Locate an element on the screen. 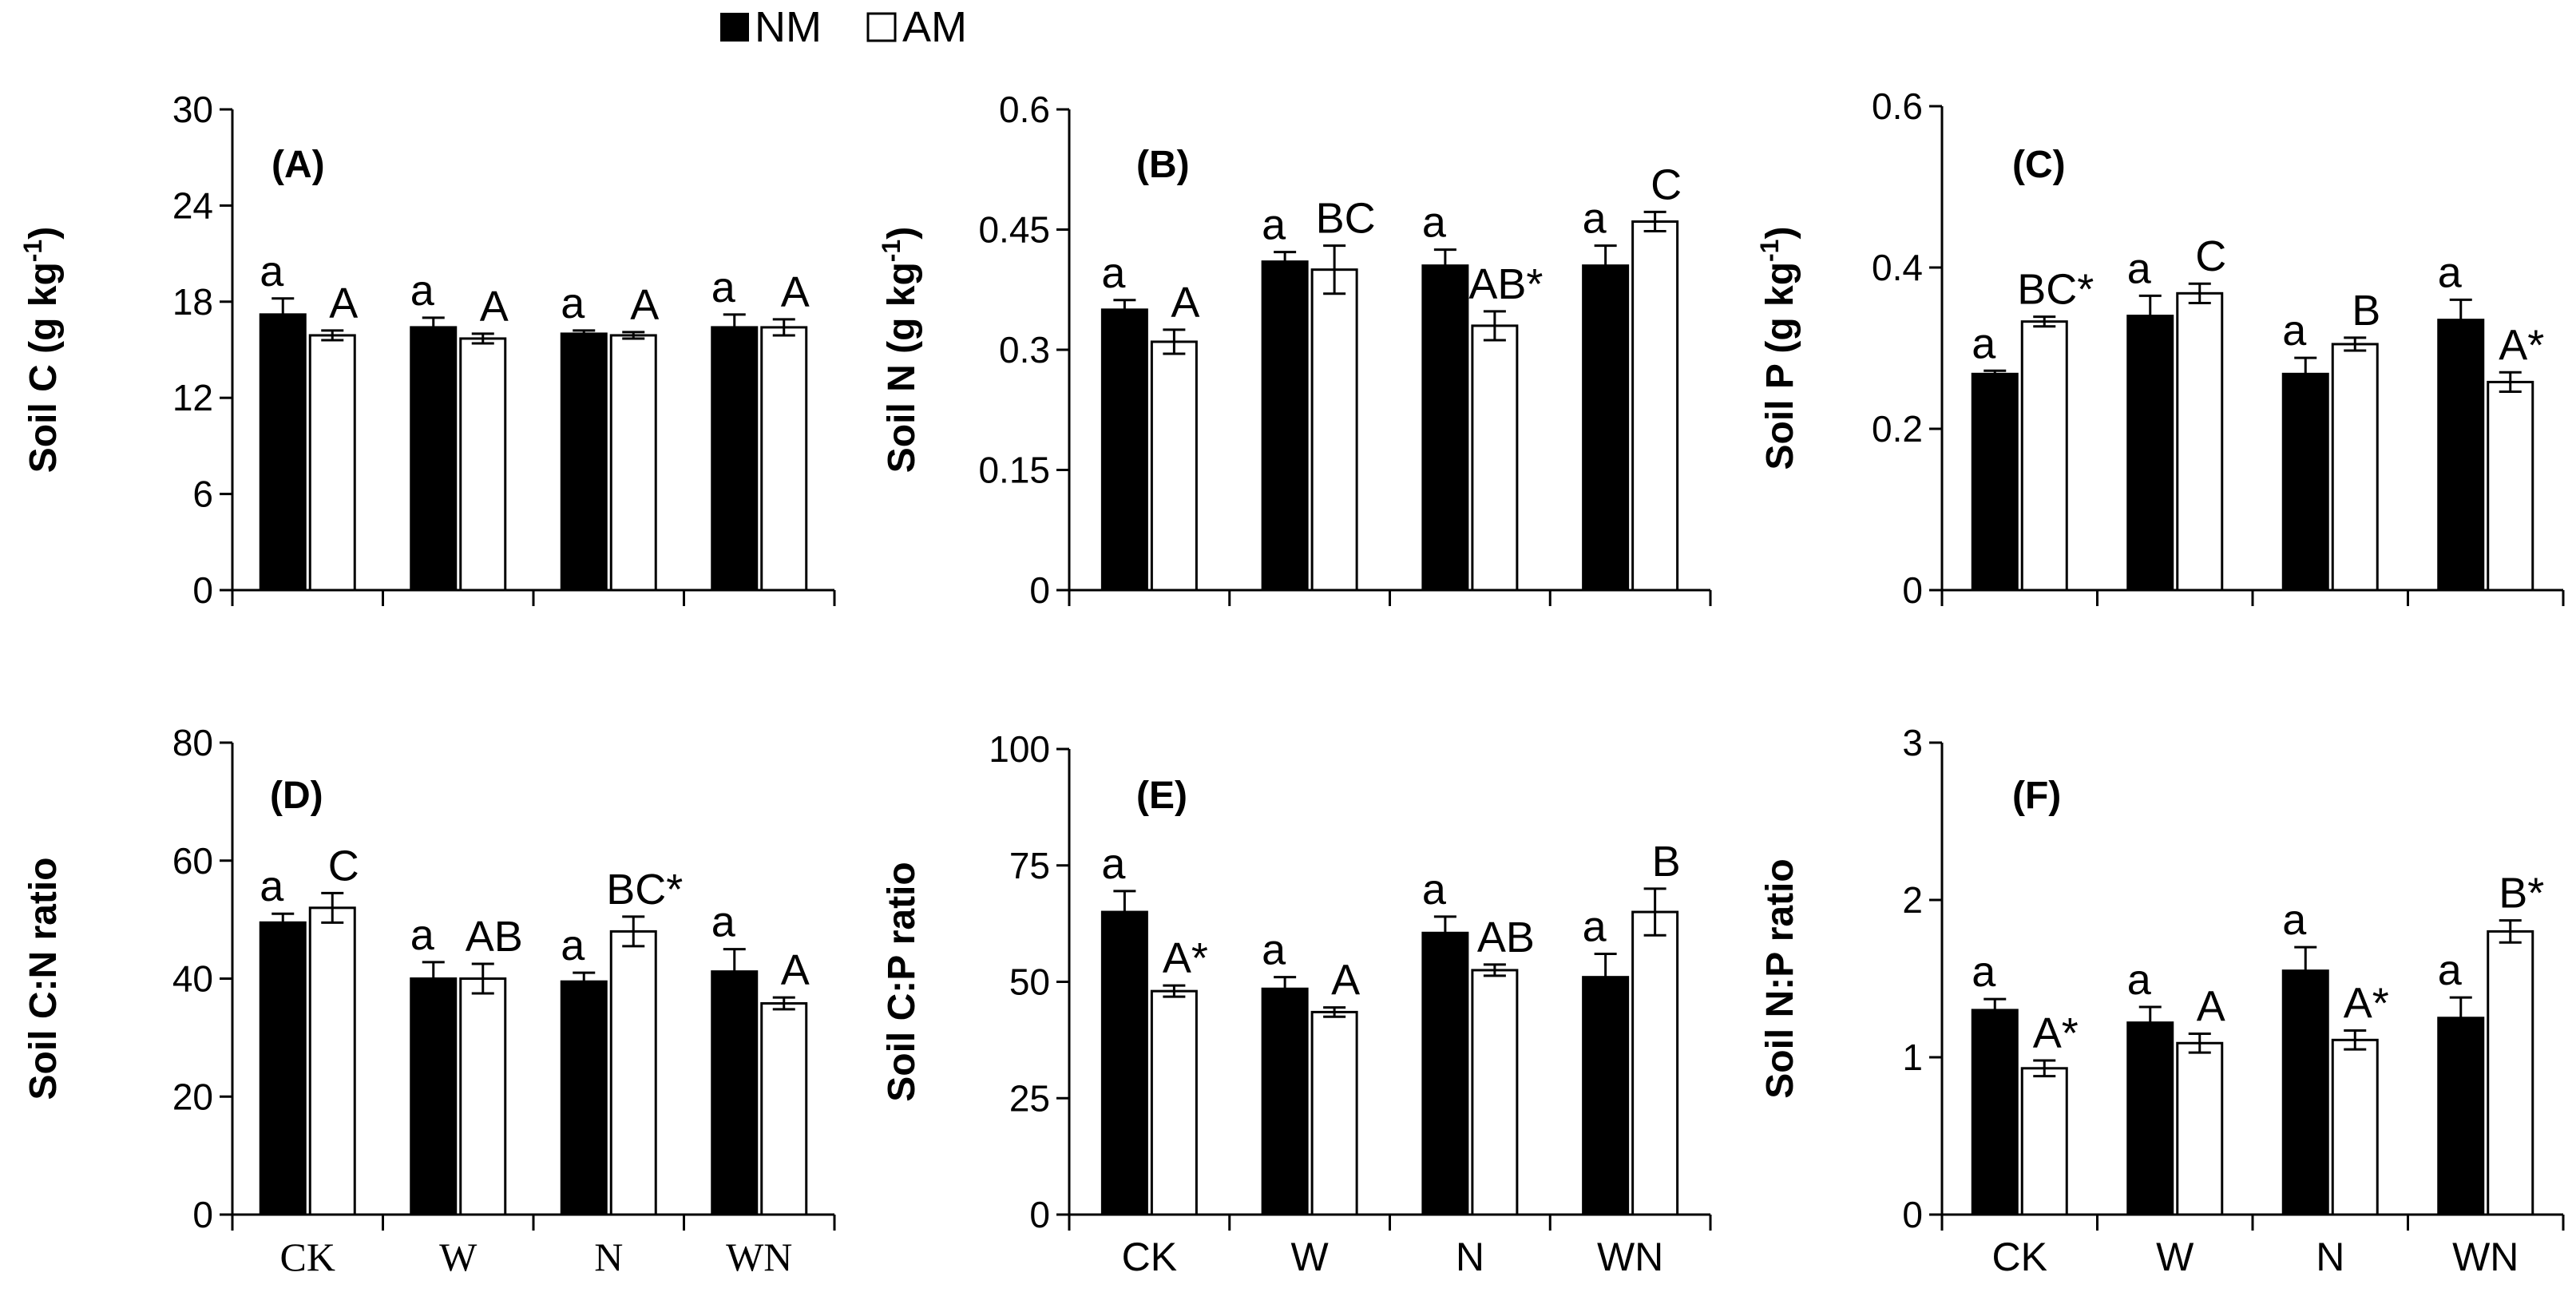 The height and width of the screenshot is (1316, 2576). panel-e-significance-label: B is located at coordinates (1667, 862).